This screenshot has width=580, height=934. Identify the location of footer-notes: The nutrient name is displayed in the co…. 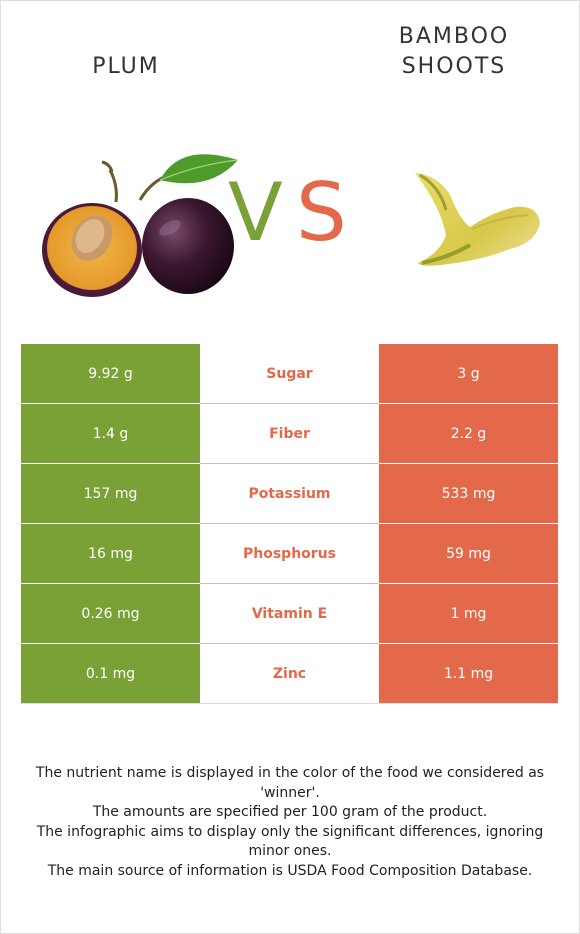
(290, 822).